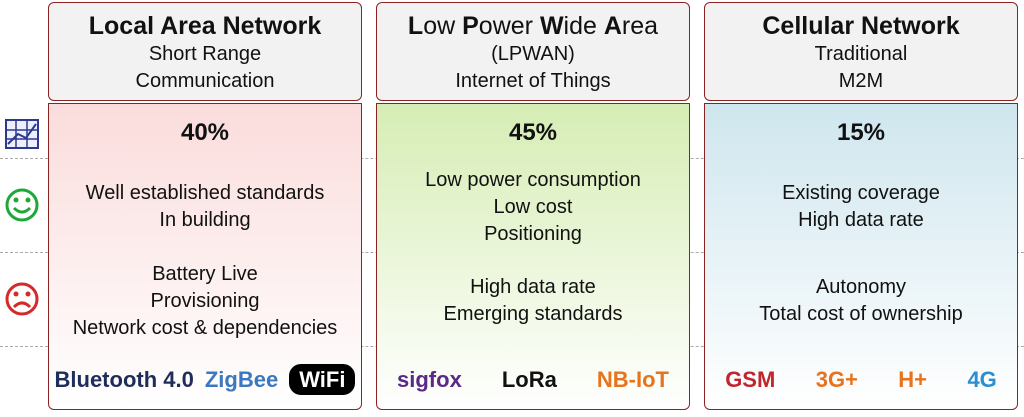  I want to click on column-subtitle: Communication, so click(205, 81).